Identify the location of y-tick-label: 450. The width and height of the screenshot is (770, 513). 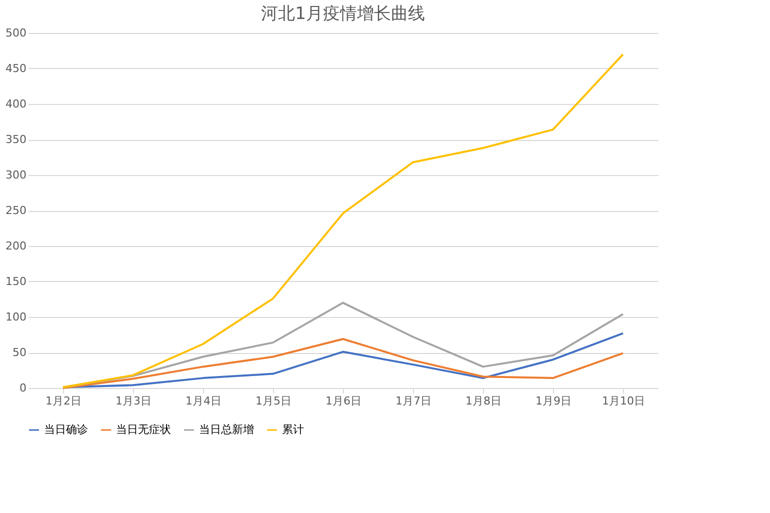
(16, 68).